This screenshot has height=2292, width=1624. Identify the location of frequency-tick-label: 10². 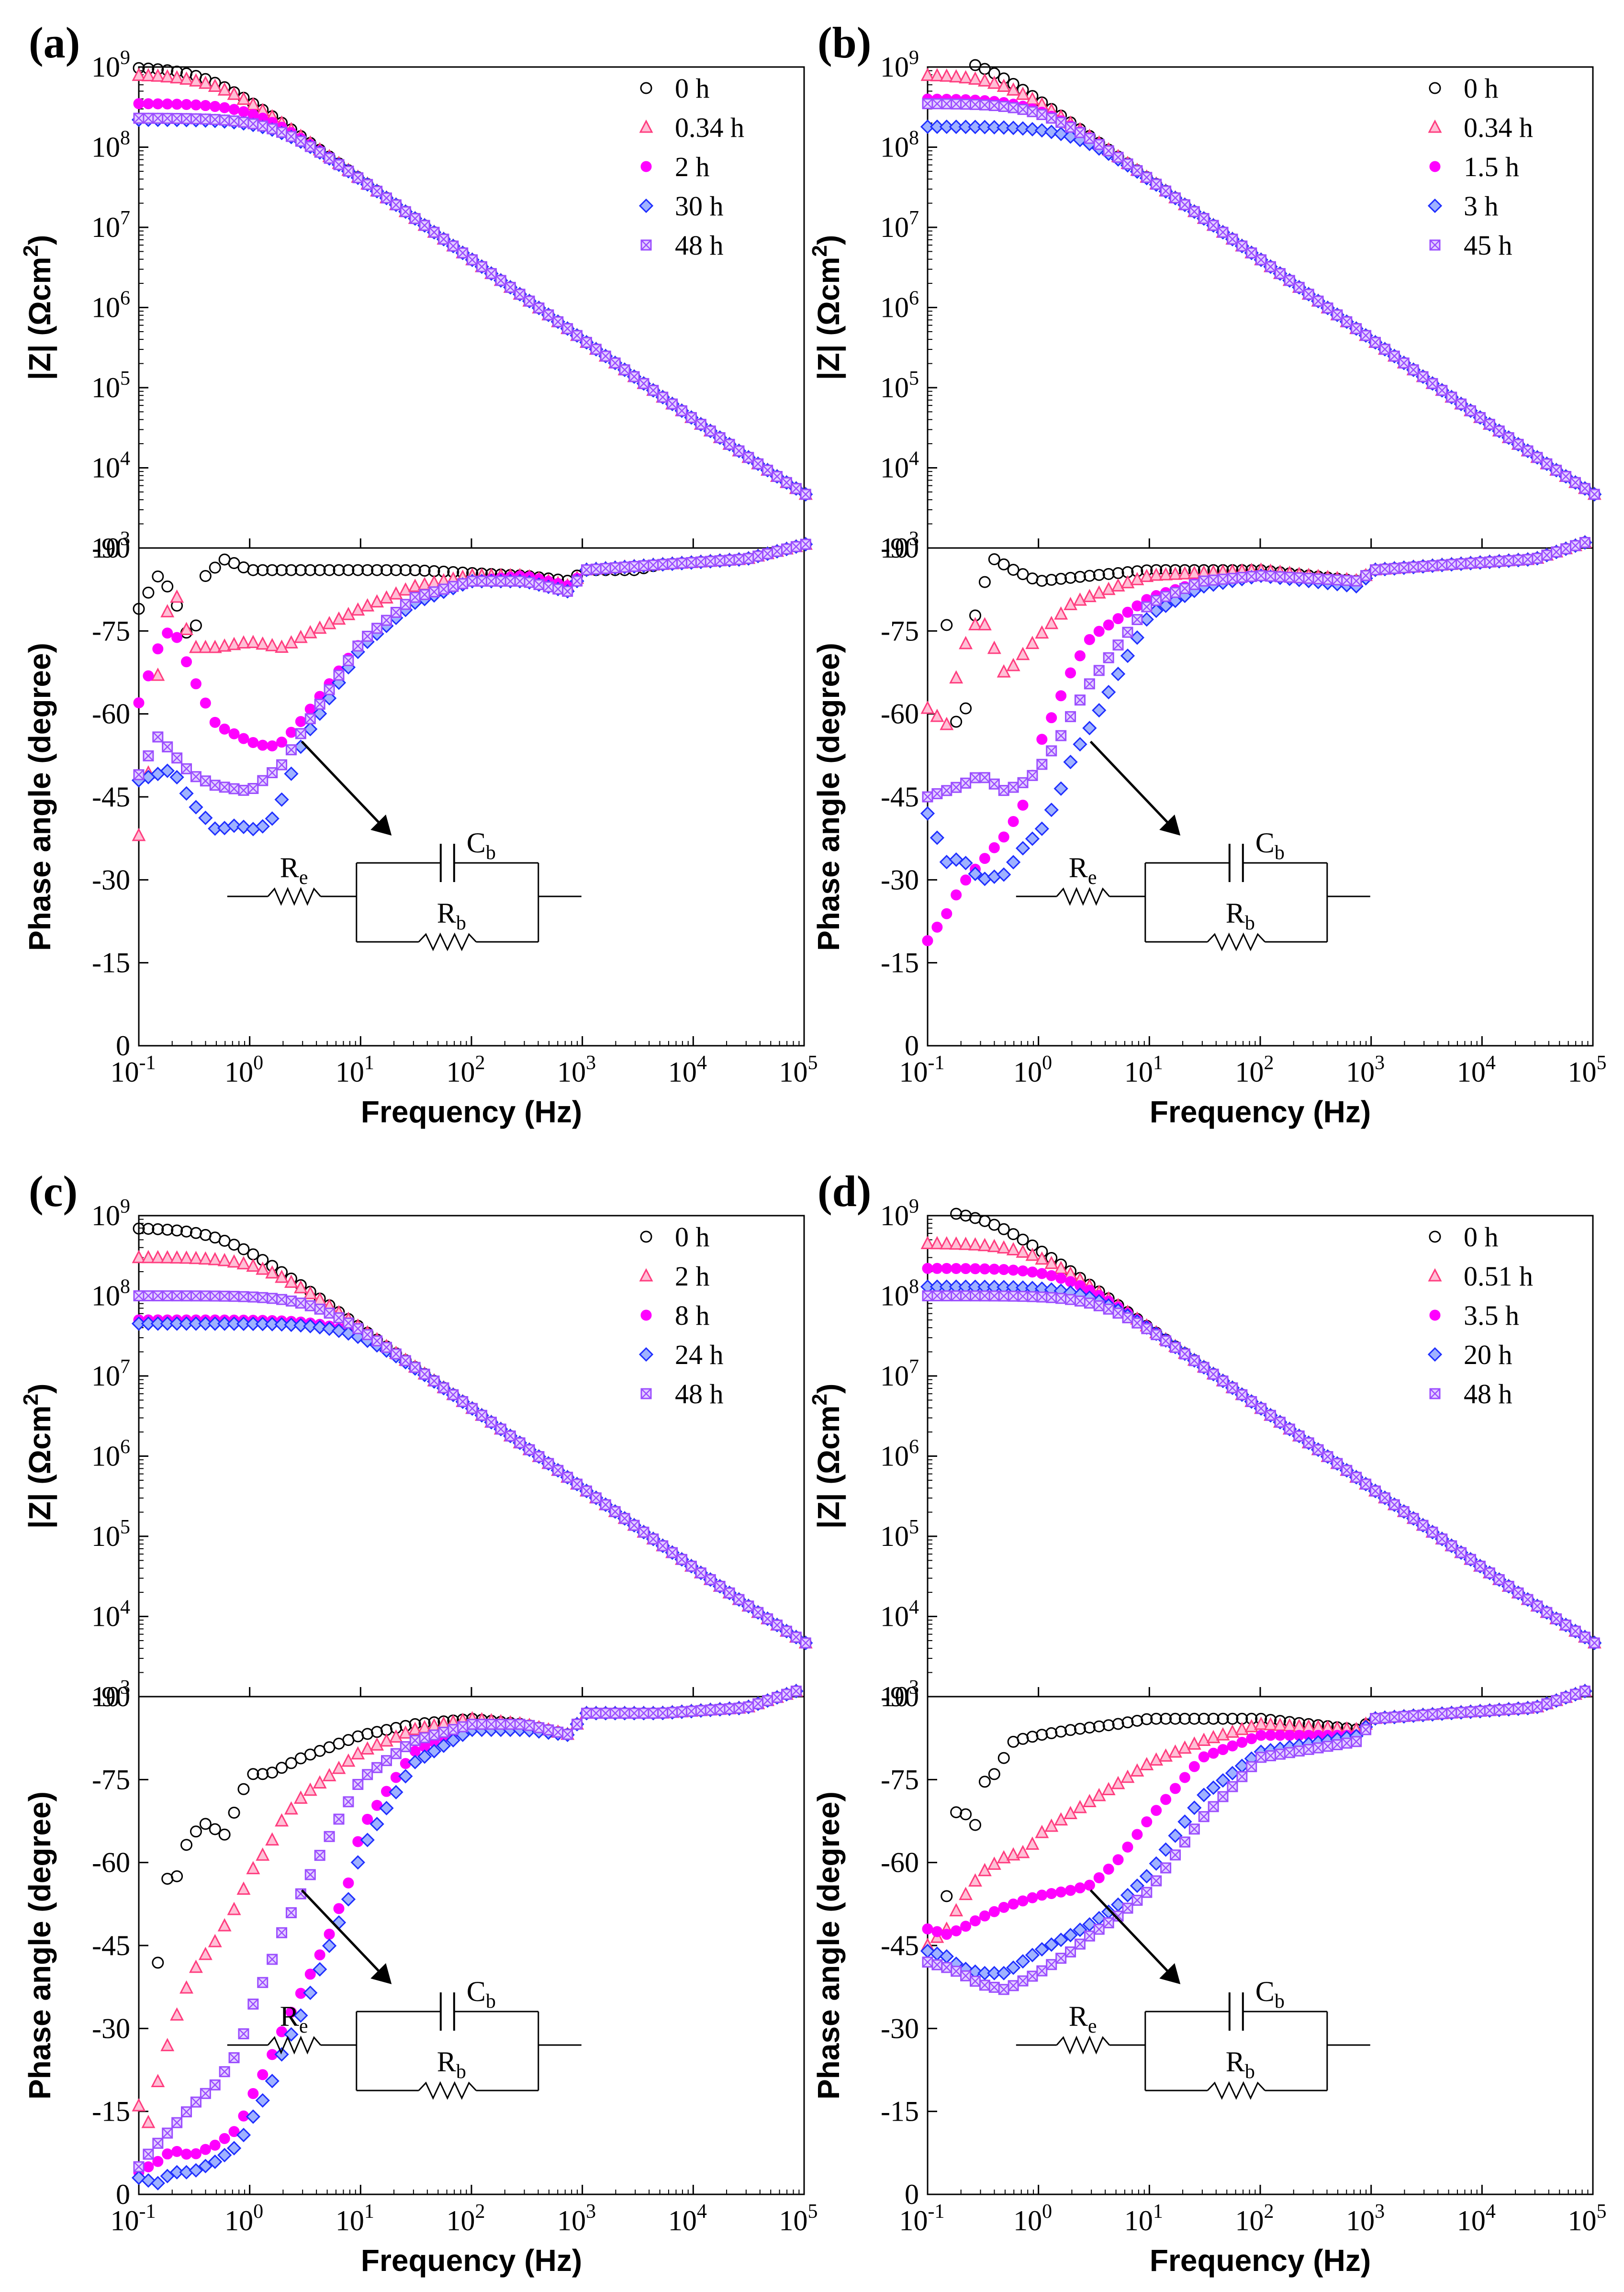
(1255, 2218).